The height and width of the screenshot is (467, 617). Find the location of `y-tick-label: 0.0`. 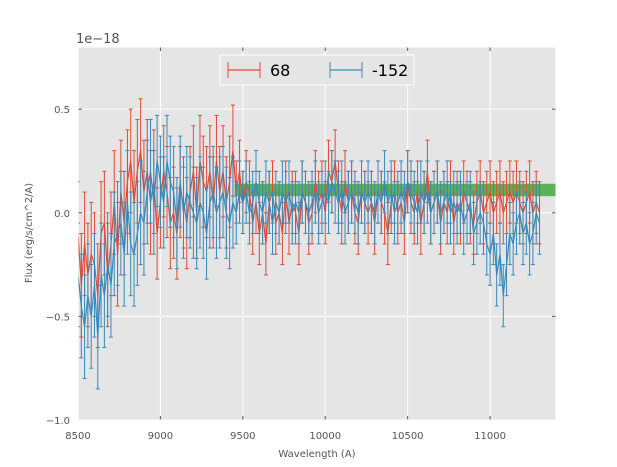

y-tick-label: 0.0 is located at coordinates (62, 214).